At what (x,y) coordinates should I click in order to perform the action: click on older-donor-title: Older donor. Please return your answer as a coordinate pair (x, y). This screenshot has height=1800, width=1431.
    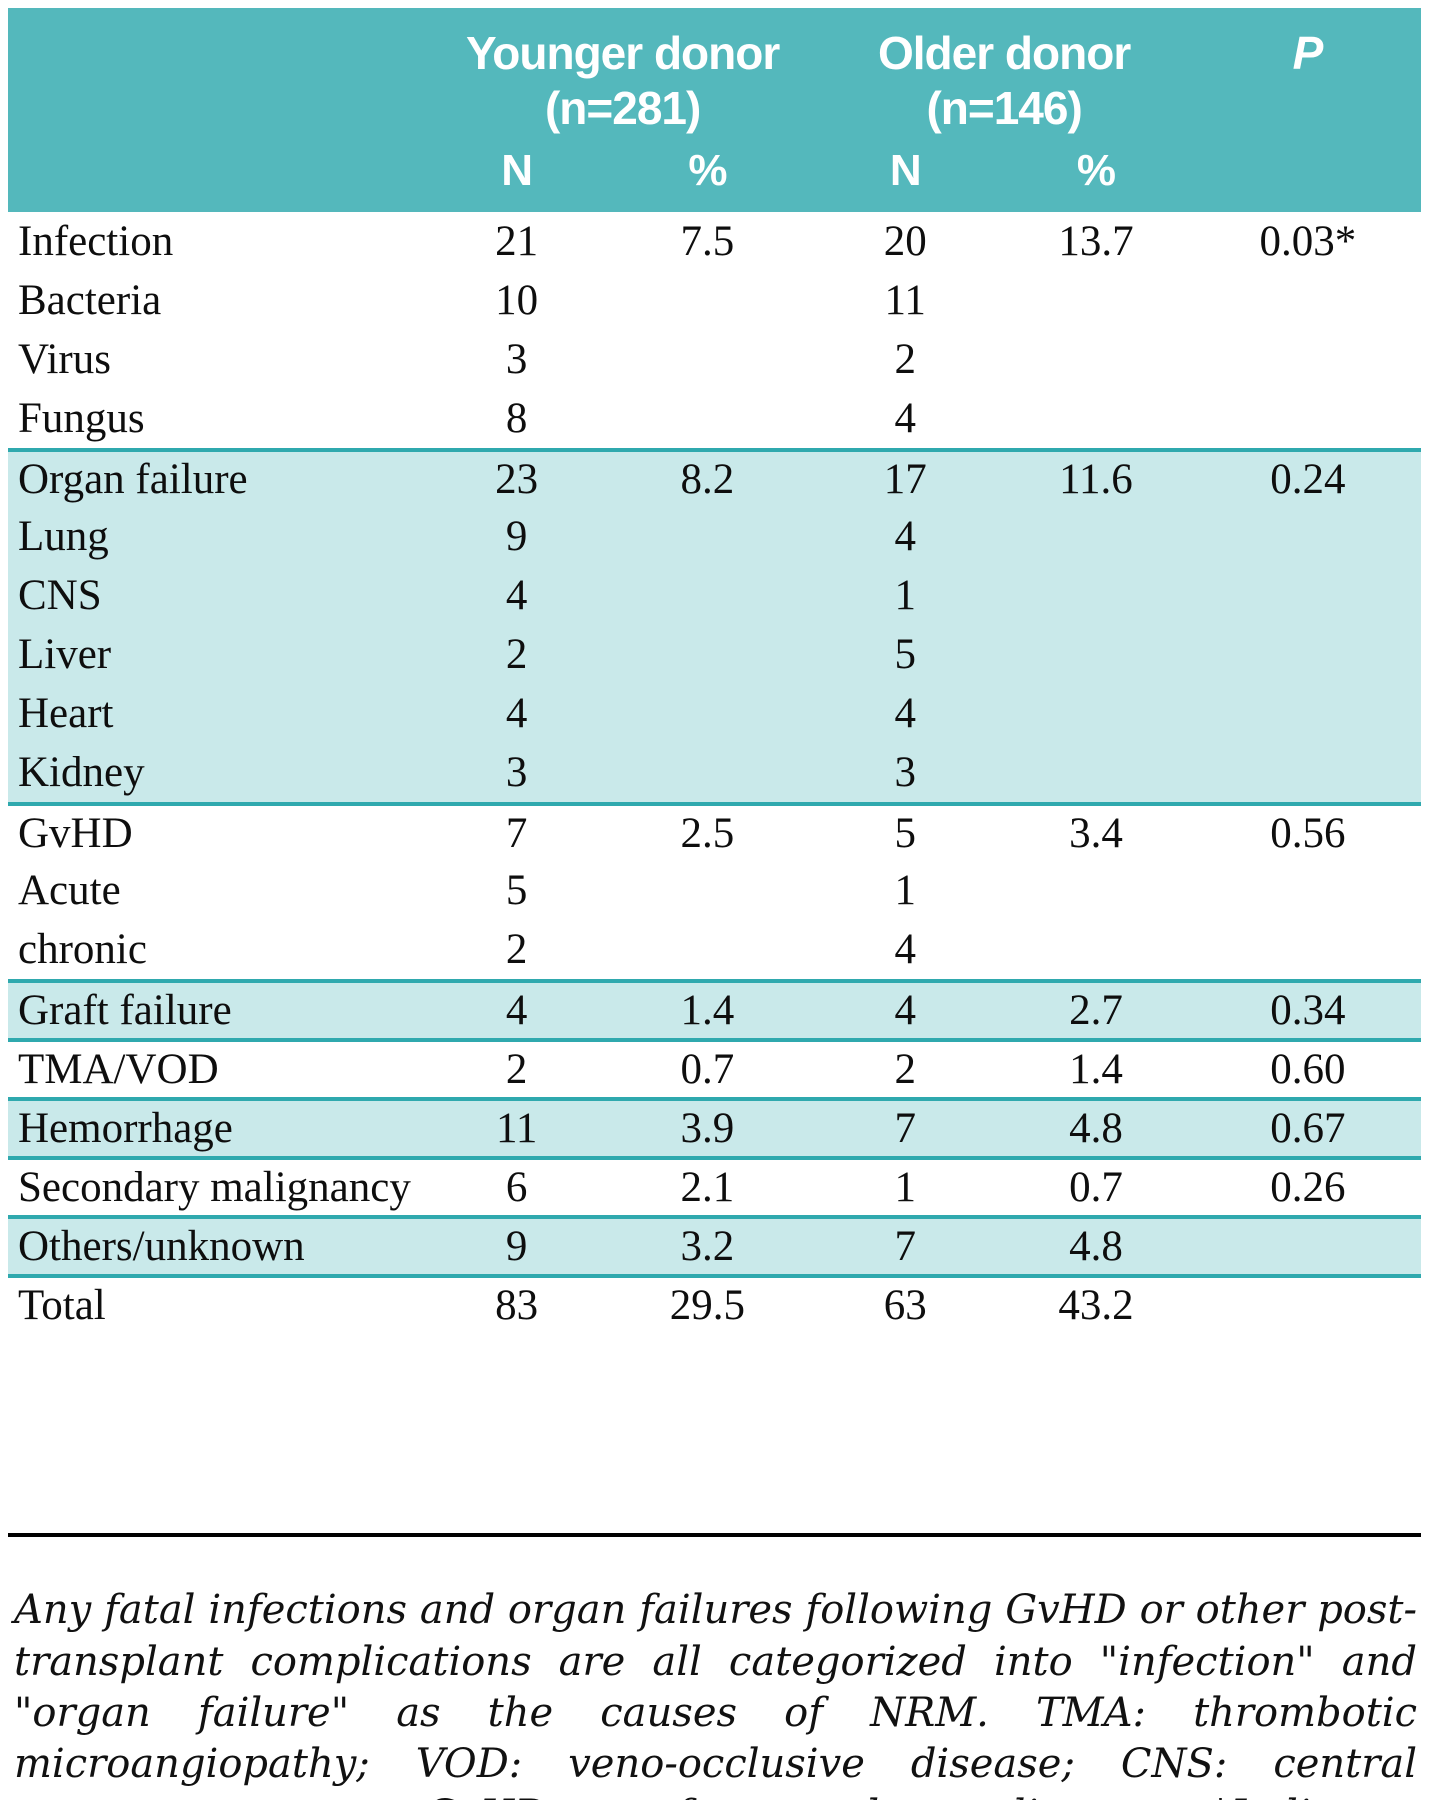
    Looking at the image, I should click on (1004, 53).